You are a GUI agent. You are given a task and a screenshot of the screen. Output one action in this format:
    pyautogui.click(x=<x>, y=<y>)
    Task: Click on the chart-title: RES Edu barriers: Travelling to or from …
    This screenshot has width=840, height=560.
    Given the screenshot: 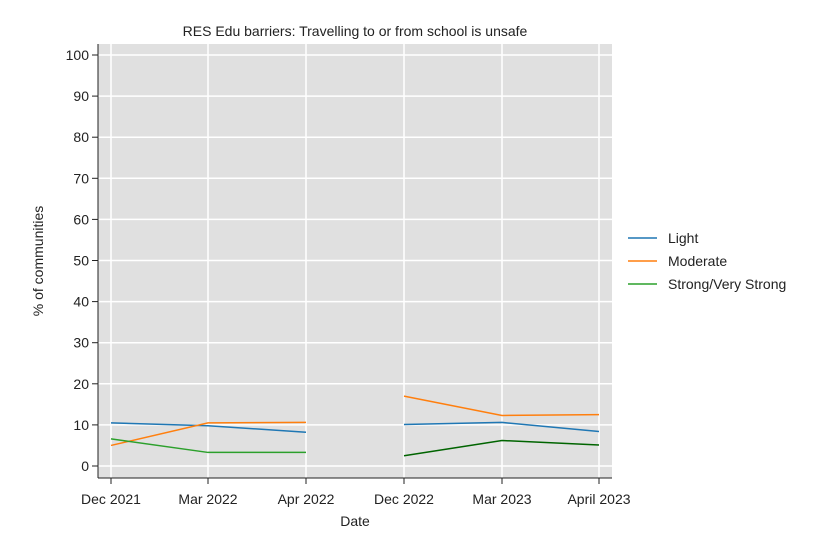 What is the action you would take?
    pyautogui.click(x=355, y=31)
    